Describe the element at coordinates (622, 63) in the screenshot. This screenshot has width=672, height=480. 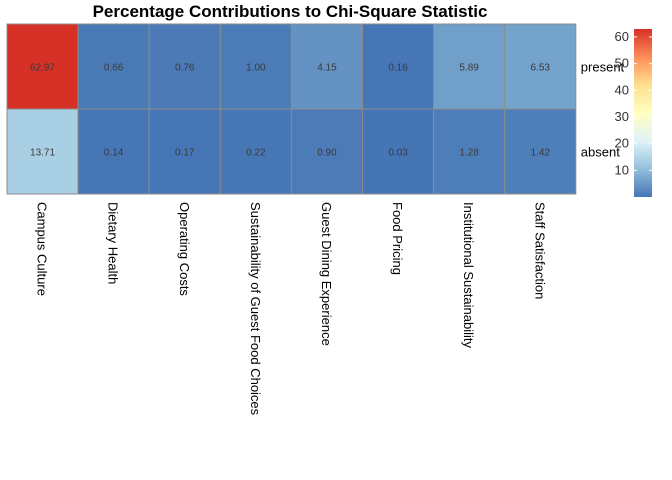
I see `legend-tick-label: 50` at that location.